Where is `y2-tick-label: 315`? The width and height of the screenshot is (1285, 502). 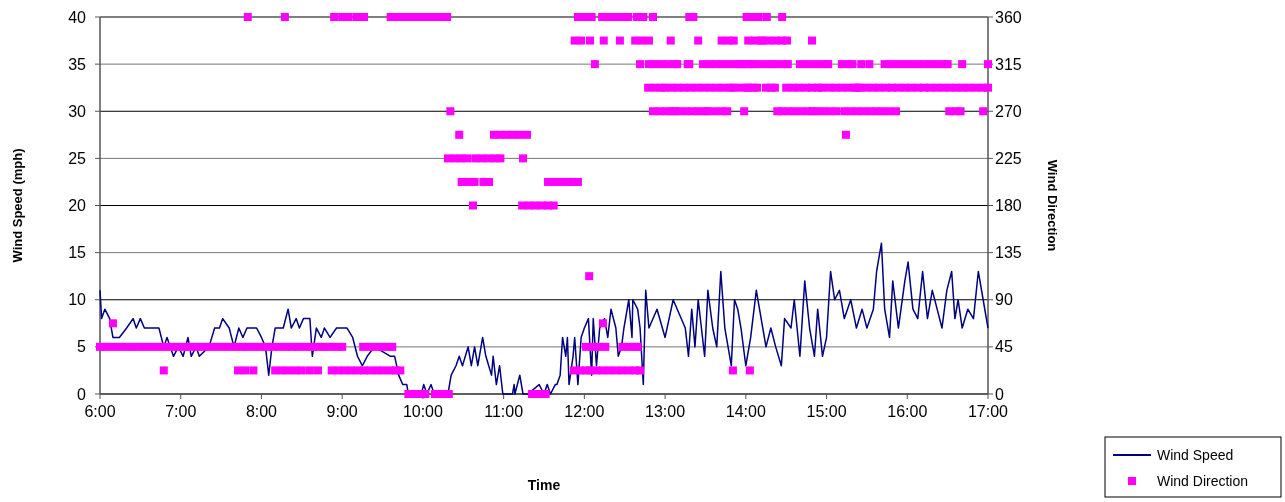
y2-tick-label: 315 is located at coordinates (1008, 64).